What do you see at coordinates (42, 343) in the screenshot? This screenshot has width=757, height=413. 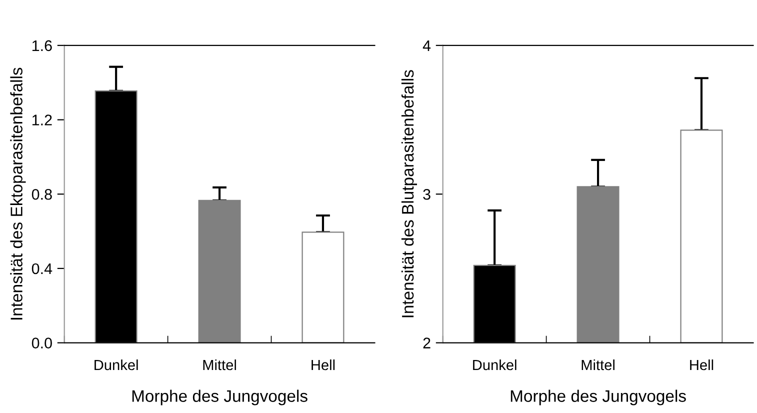 I see `y-tick-label: 0.0` at bounding box center [42, 343].